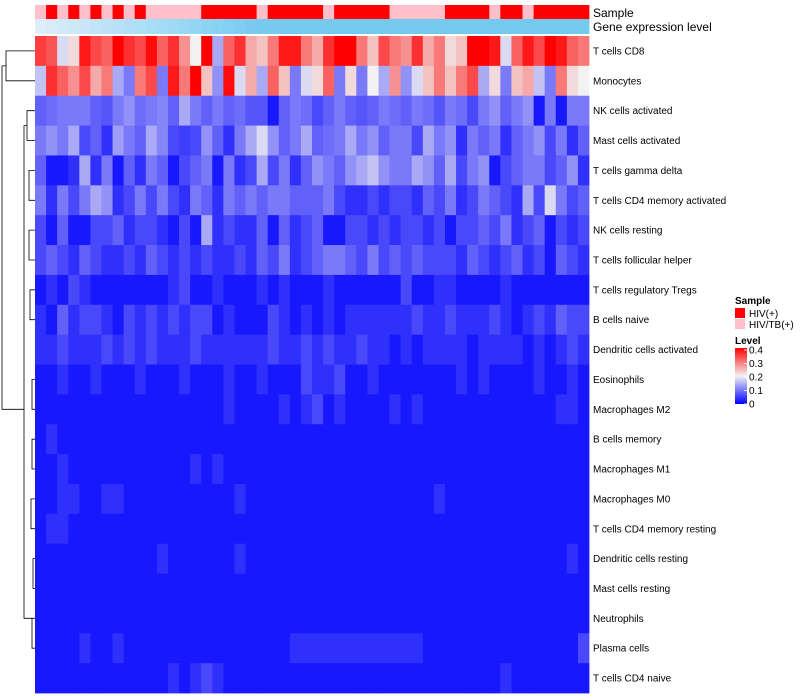  I want to click on row-label: NK cells activated, so click(632, 111).